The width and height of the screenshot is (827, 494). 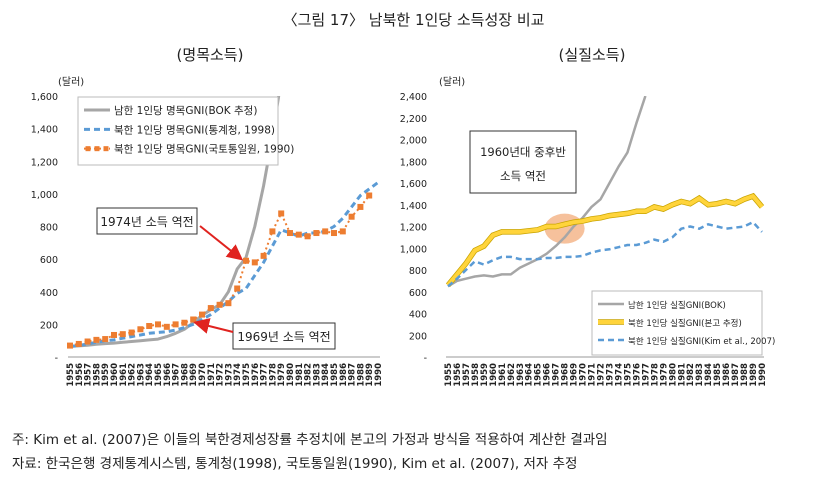 What do you see at coordinates (88, 149) in the screenshot?
I see `legend-marker` at bounding box center [88, 149].